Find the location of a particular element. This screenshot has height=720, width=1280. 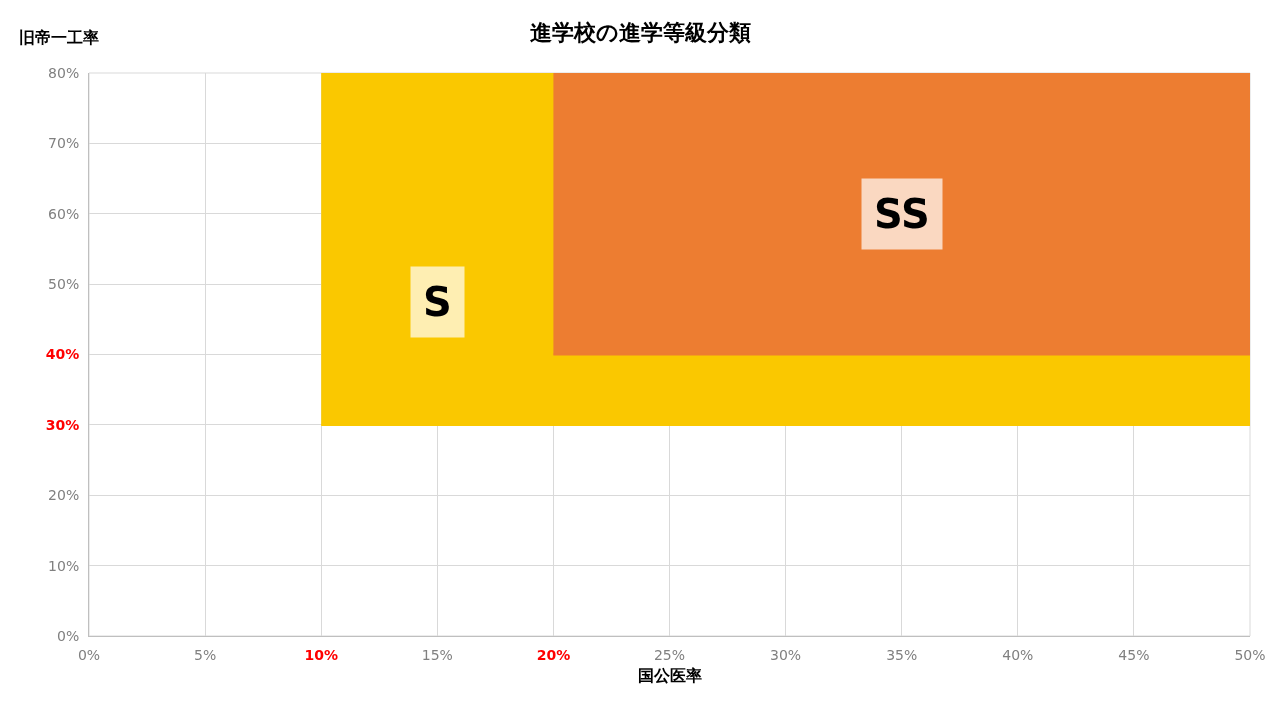

x-tick-label: 15% is located at coordinates (437, 654).